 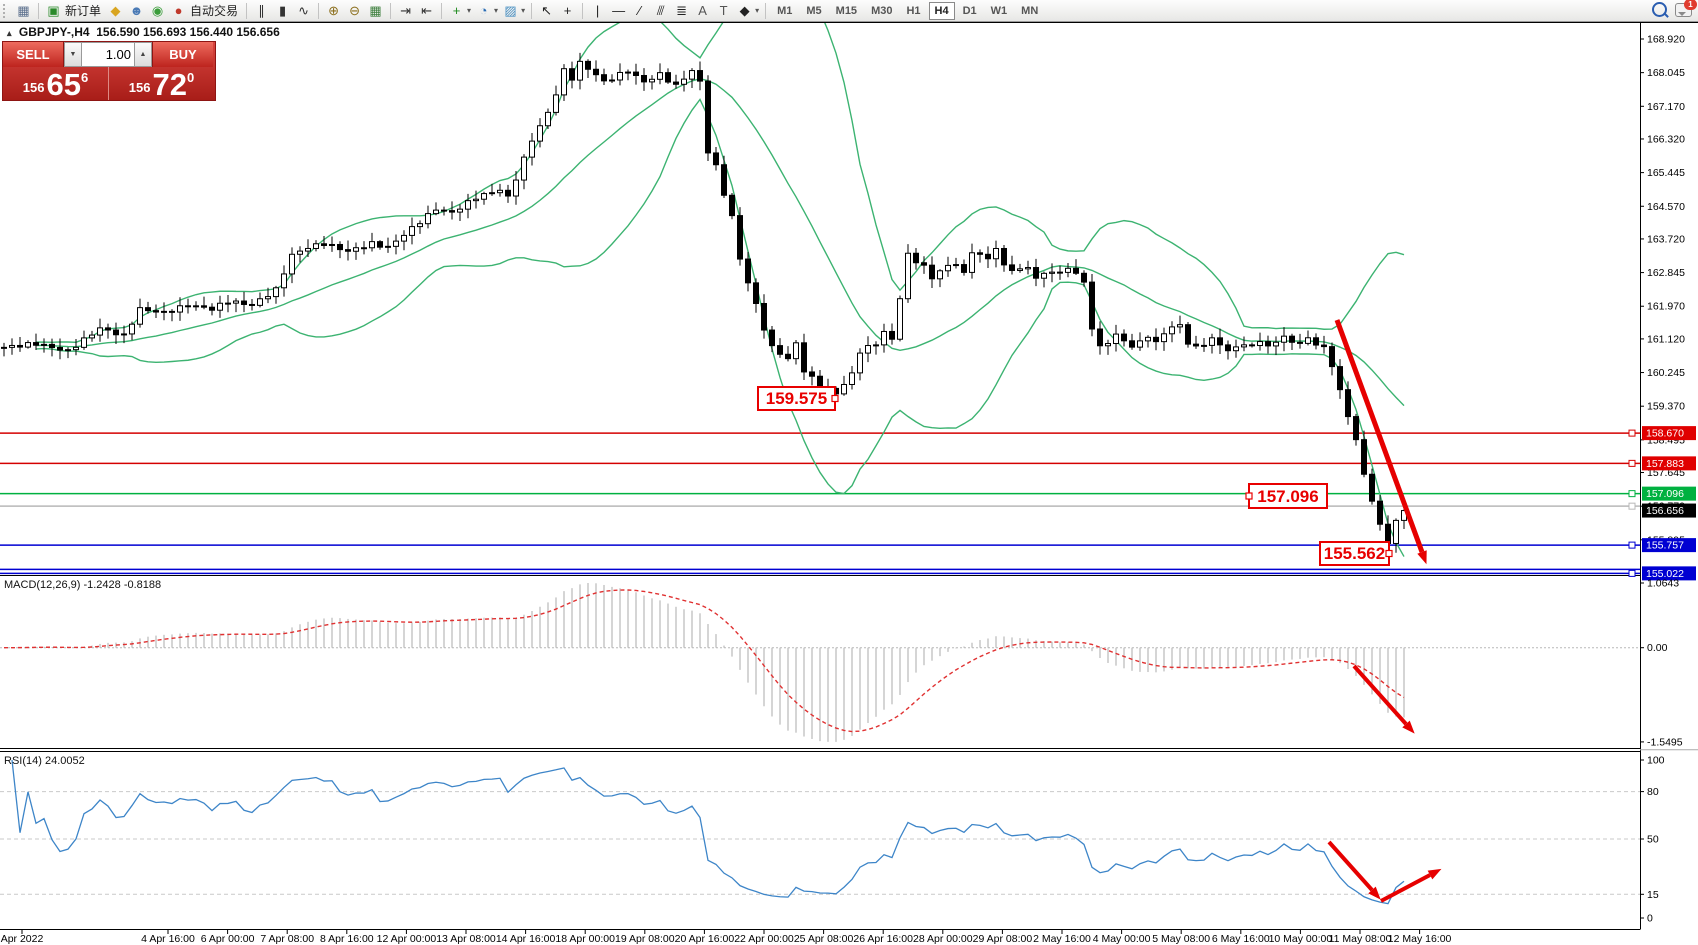 What do you see at coordinates (619, 10) in the screenshot?
I see `horizontal-line-icon: —` at bounding box center [619, 10].